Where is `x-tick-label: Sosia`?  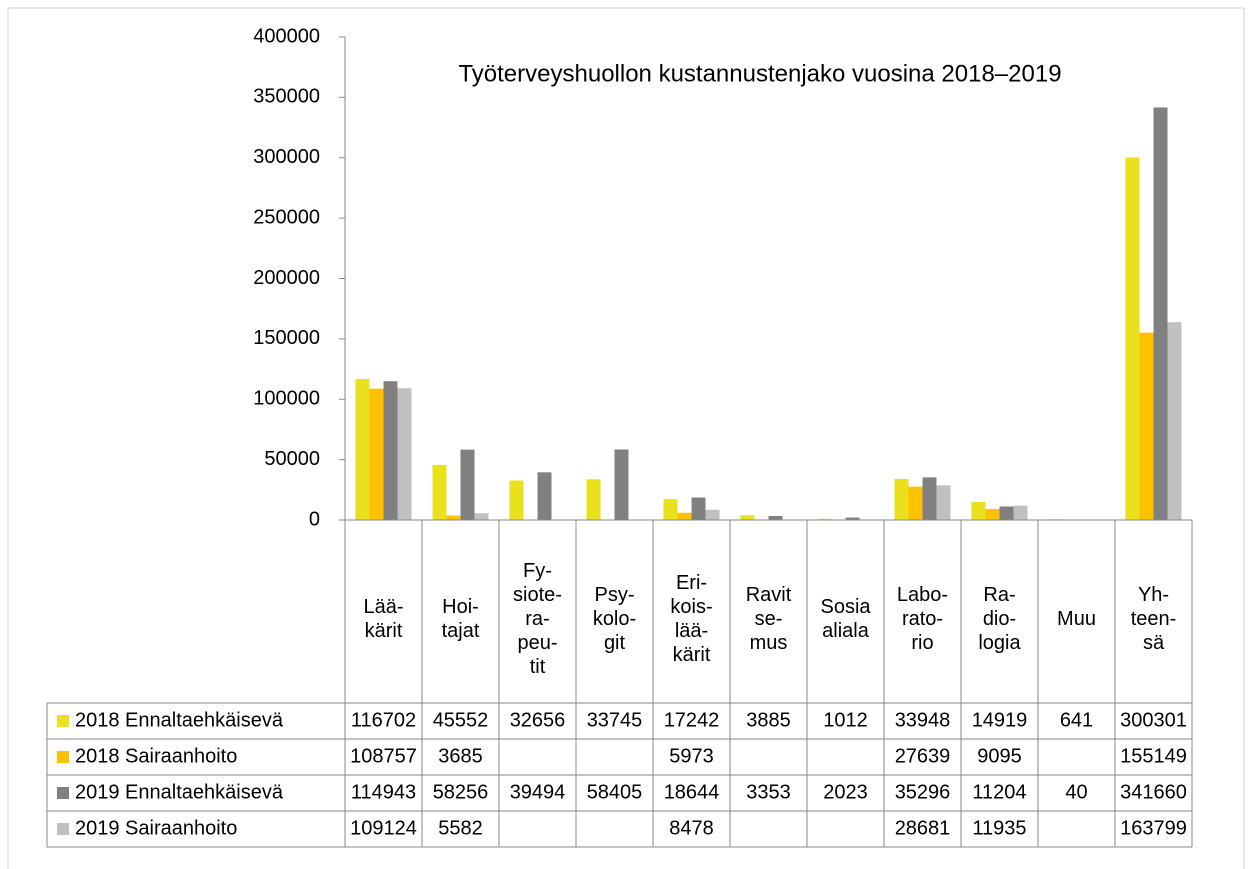
x-tick-label: Sosia is located at coordinates (845, 607).